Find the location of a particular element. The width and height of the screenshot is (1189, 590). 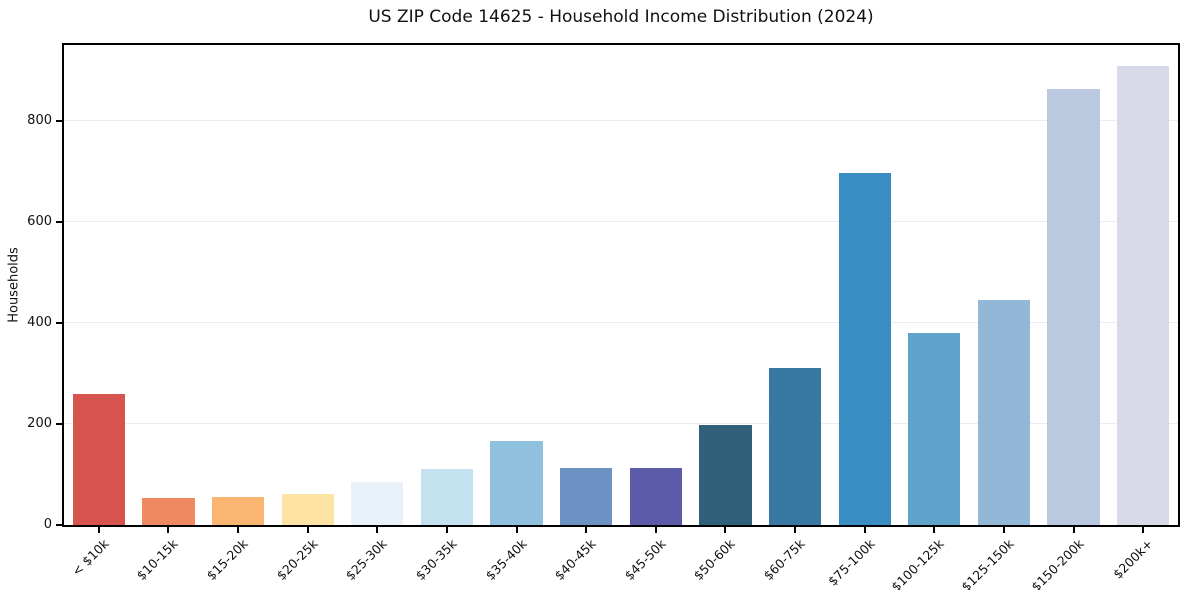

bar-$25-30k is located at coordinates (377, 503).